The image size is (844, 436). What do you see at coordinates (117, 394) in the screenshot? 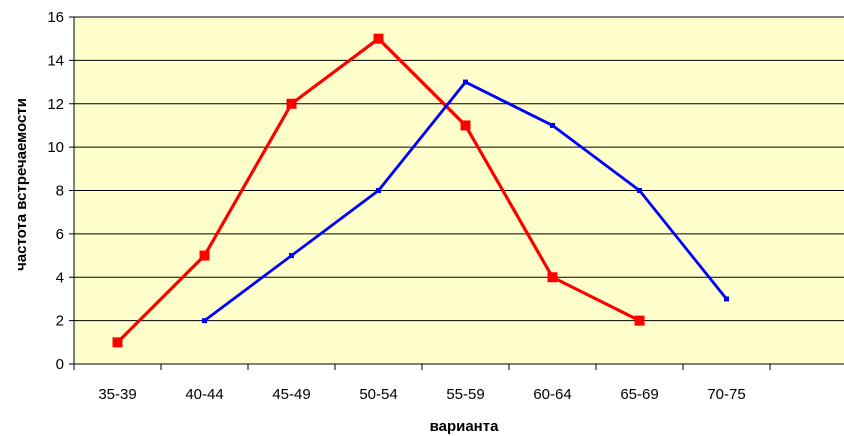
I see `x-tick-label: 35-39` at bounding box center [117, 394].